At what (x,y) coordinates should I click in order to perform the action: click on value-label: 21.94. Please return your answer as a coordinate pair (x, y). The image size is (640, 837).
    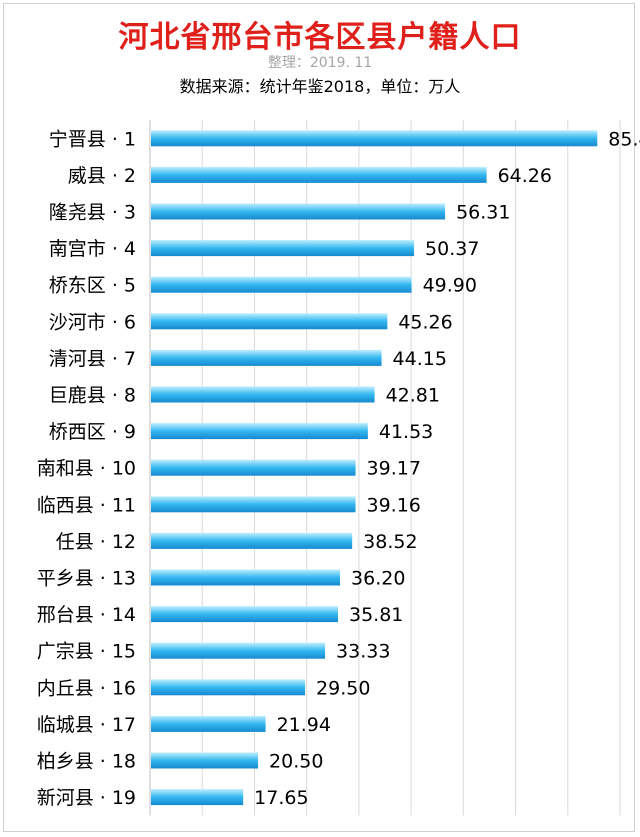
    Looking at the image, I should click on (304, 725).